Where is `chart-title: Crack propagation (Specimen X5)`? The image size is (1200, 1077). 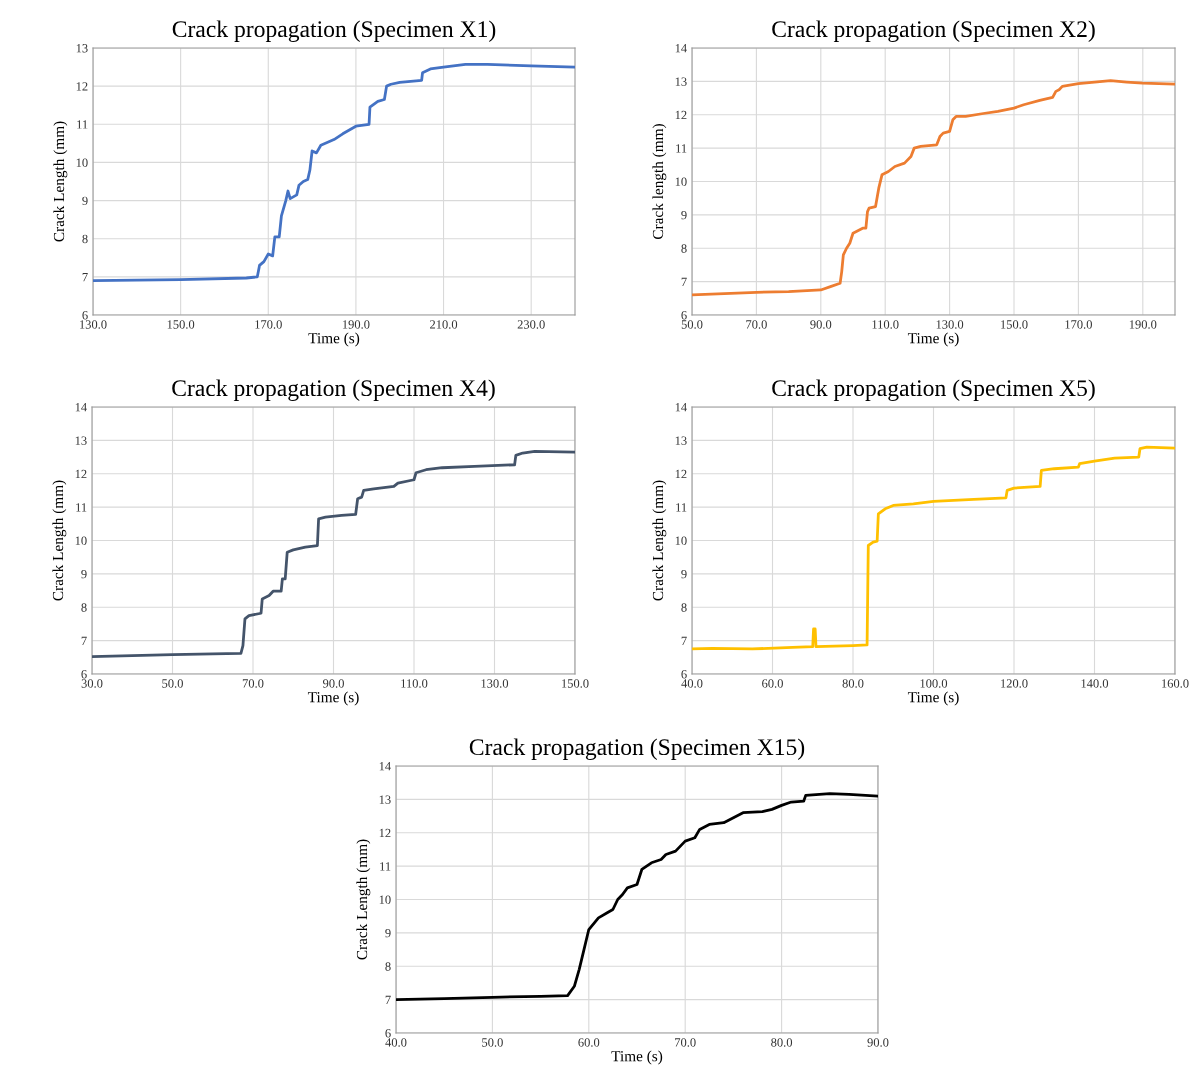
chart-title: Crack propagation (Specimen X5) is located at coordinates (933, 390).